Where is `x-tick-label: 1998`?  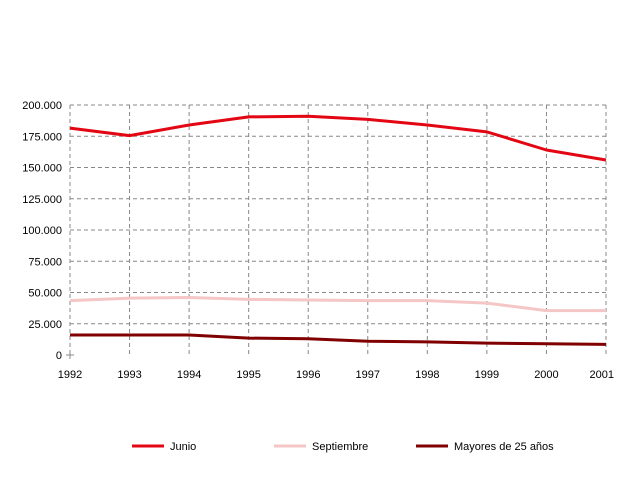
x-tick-label: 1998 is located at coordinates (427, 375).